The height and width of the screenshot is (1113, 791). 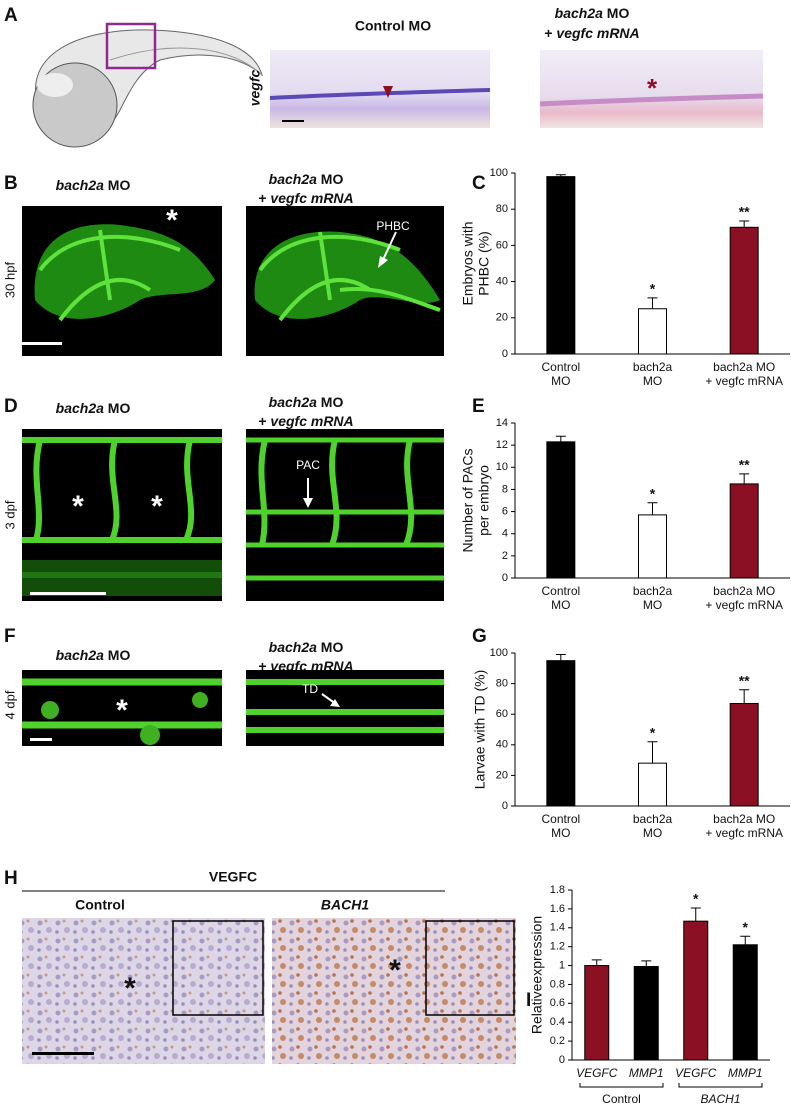 I want to click on column-title: + vegfc mRNA, so click(x=305, y=198).